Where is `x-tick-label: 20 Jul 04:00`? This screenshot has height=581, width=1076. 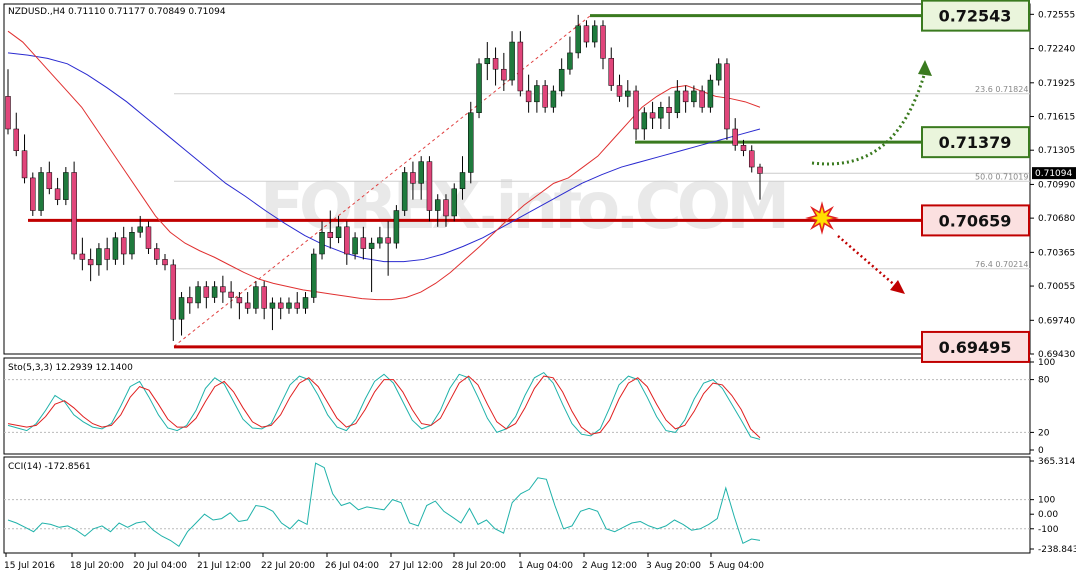
x-tick-label: 20 Jul 04:00 is located at coordinates (160, 566).